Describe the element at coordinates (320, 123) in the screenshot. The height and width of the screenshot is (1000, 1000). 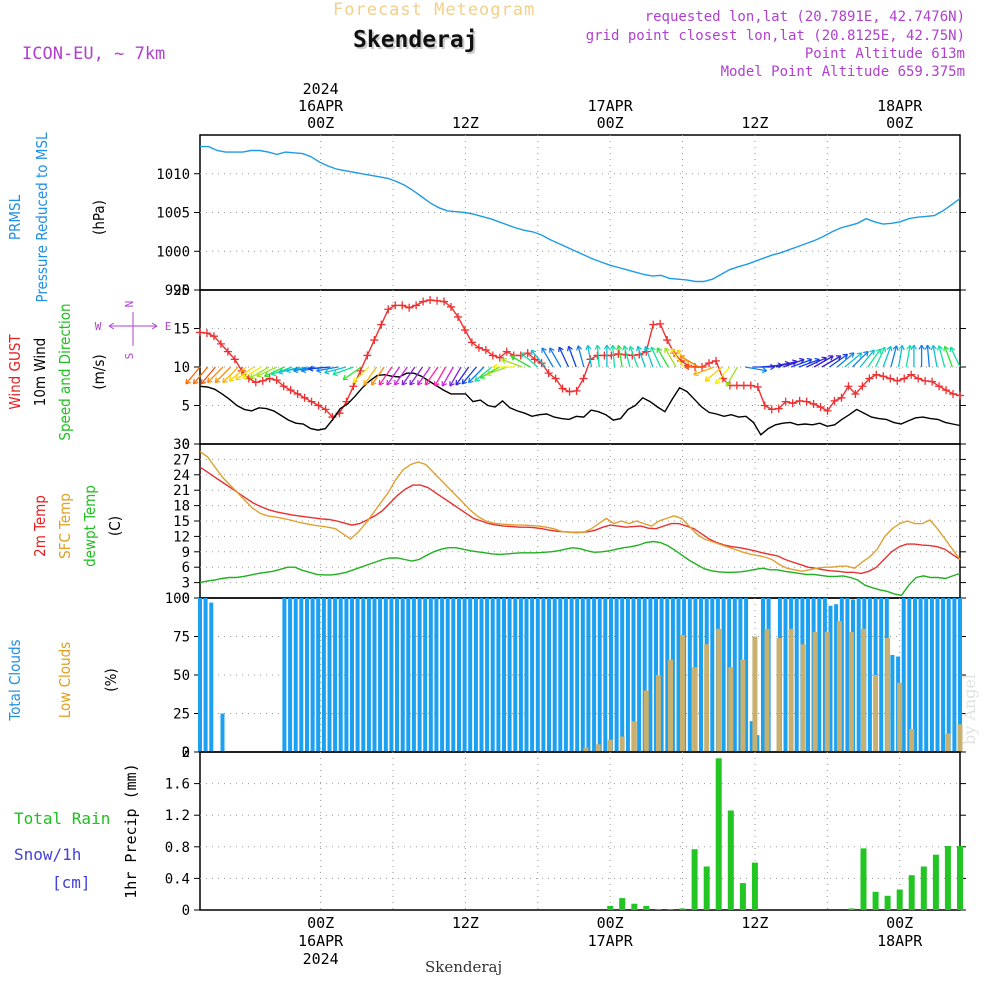
I see `top-time-label: 00Z` at that location.